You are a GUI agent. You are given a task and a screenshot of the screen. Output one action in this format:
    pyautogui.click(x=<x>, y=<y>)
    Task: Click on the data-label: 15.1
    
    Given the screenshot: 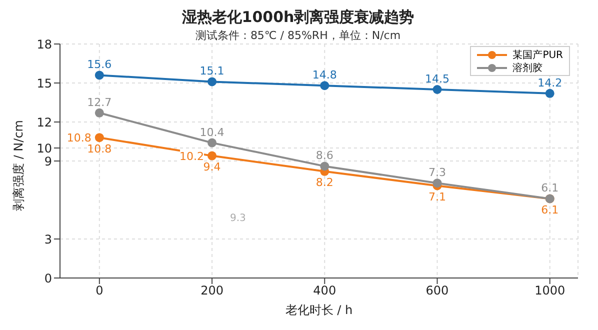 What is the action you would take?
    pyautogui.click(x=212, y=71)
    